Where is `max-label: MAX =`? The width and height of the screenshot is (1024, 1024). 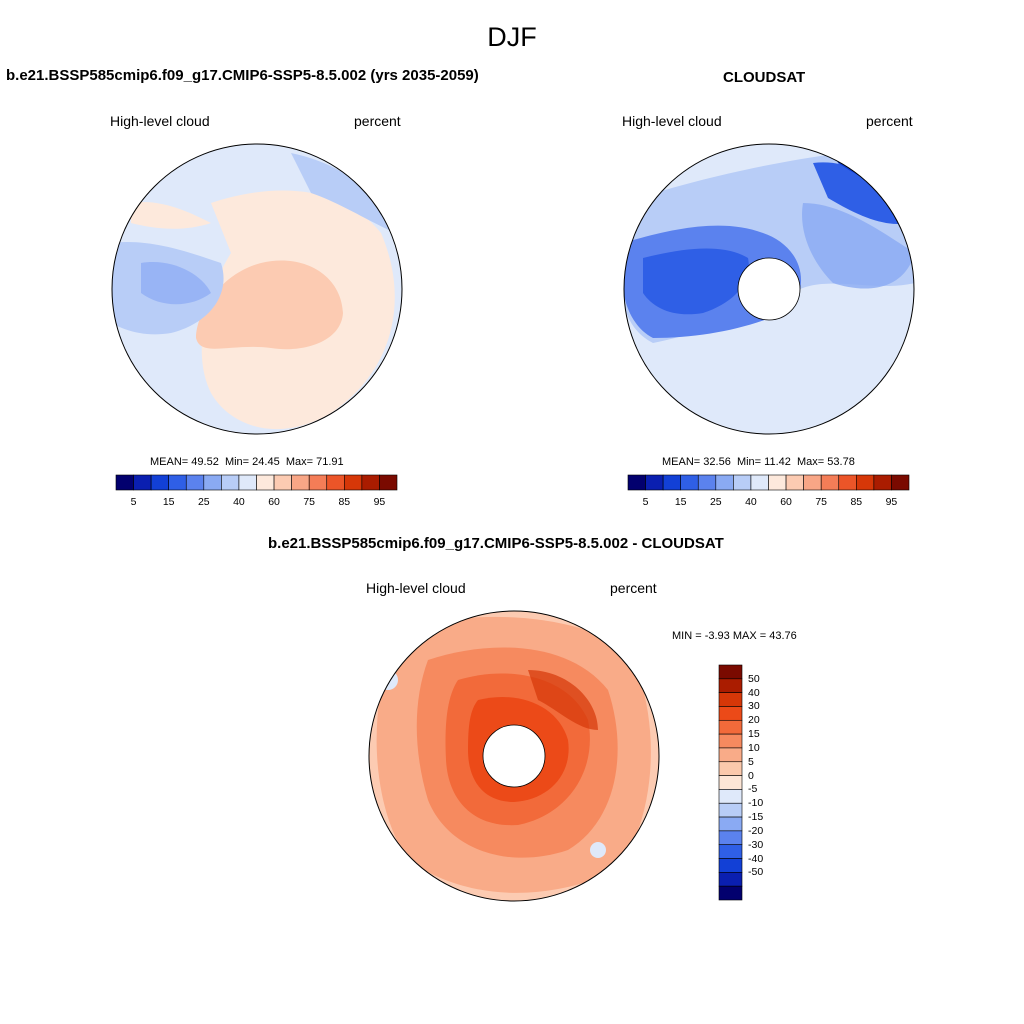 max-label: MAX = is located at coordinates (749, 636).